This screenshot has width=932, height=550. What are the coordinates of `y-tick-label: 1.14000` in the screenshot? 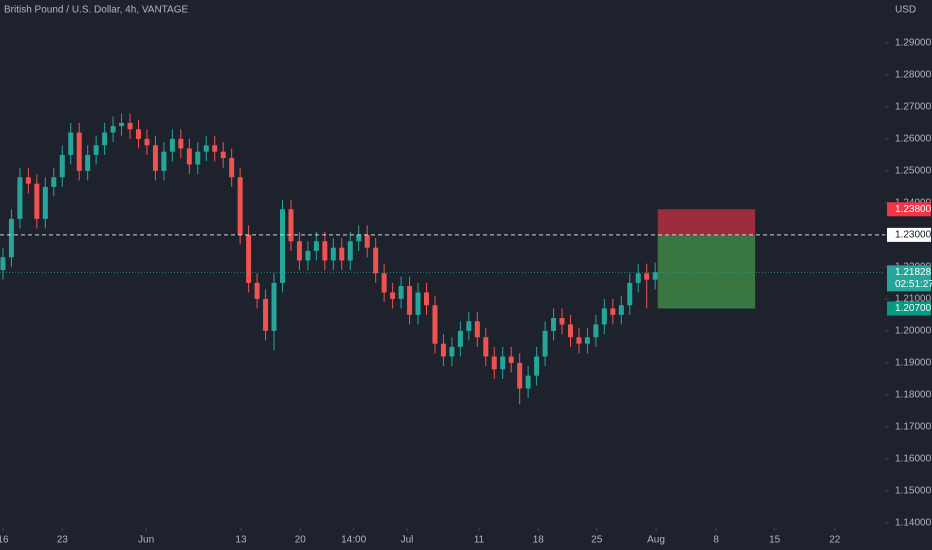 It's located at (913, 523).